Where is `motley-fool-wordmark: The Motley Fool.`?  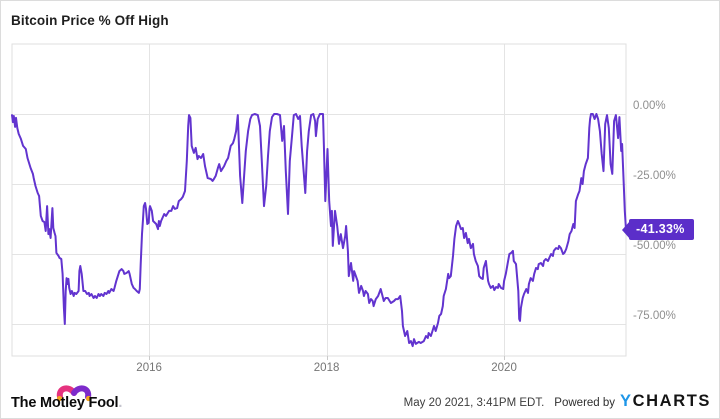
motley-fool-wordmark: The Motley Fool. is located at coordinates (67, 403).